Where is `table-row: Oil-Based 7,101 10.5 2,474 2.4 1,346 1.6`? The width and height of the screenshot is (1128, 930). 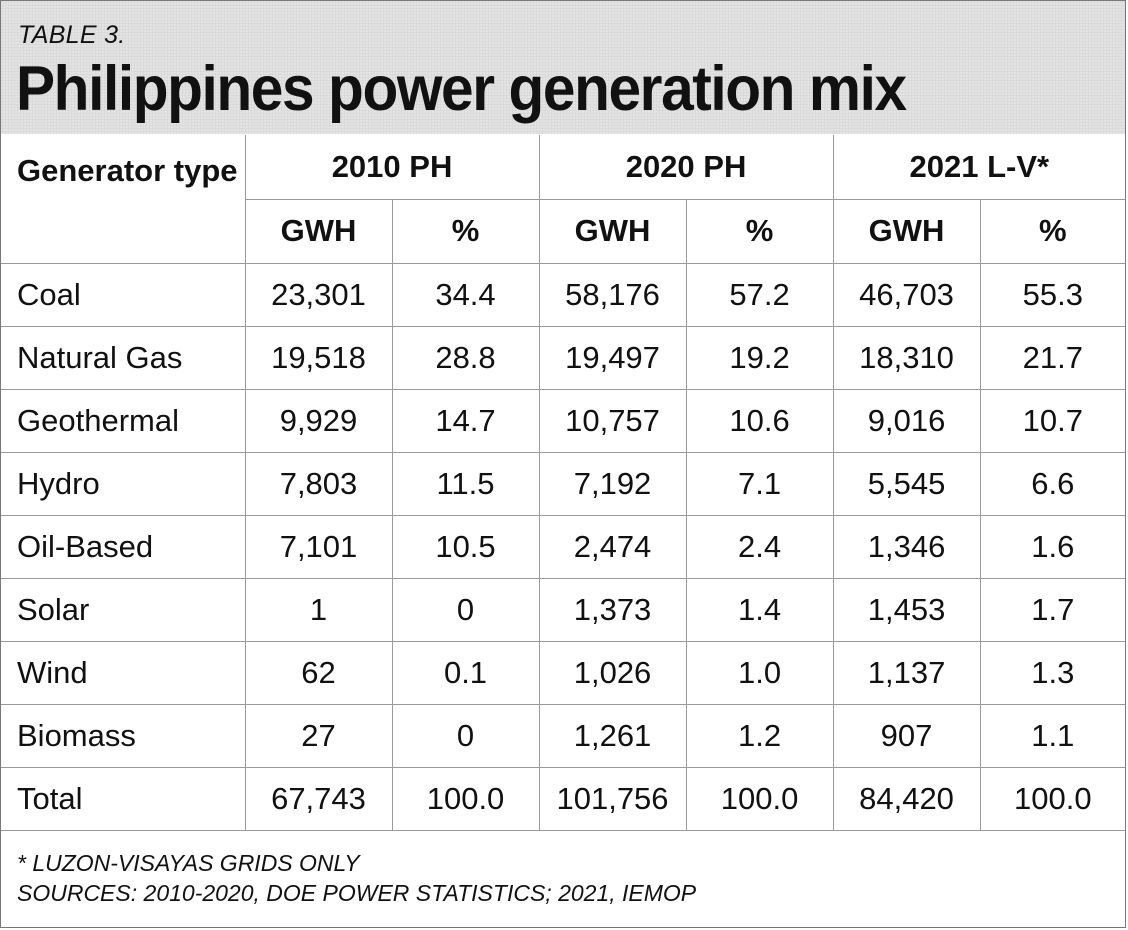 table-row: Oil-Based 7,101 10.5 2,474 2.4 1,346 1.6 is located at coordinates (563, 546).